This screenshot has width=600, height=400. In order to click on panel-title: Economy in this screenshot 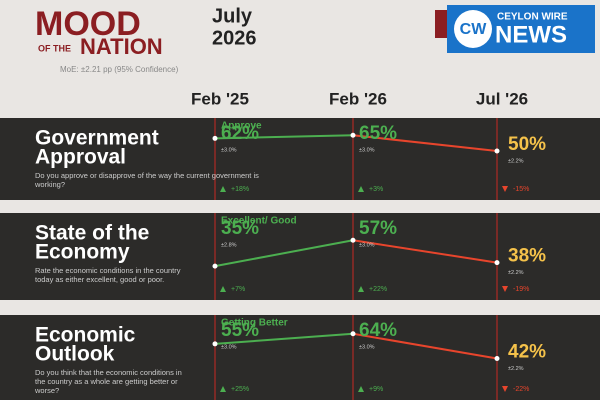, I will do `click(82, 252)`.